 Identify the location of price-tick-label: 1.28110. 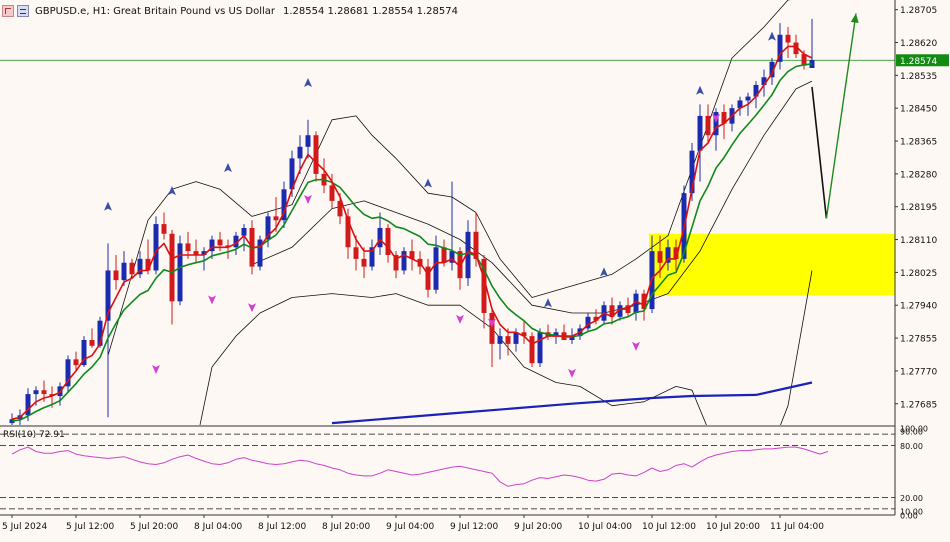
(918, 241).